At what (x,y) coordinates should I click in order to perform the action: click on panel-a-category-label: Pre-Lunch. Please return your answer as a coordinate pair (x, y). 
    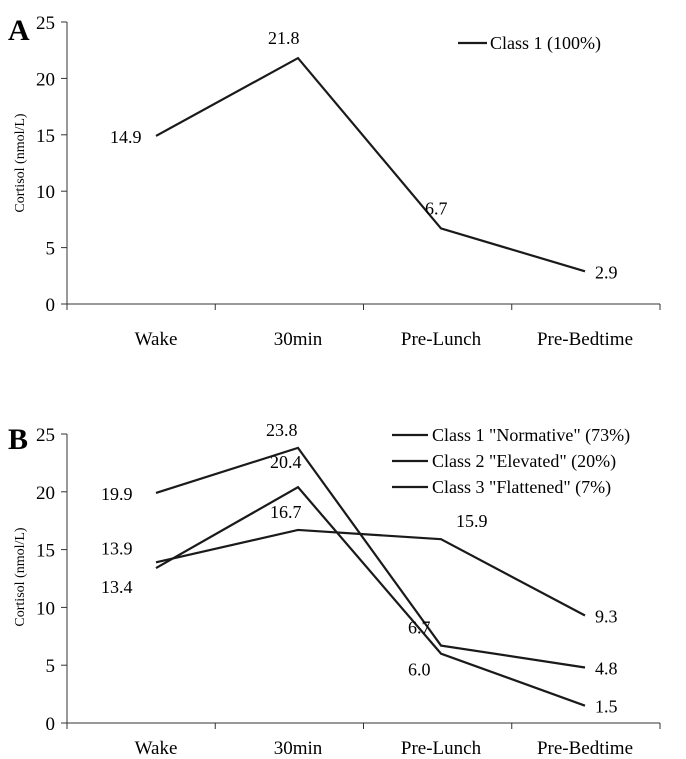
    Looking at the image, I should click on (441, 339).